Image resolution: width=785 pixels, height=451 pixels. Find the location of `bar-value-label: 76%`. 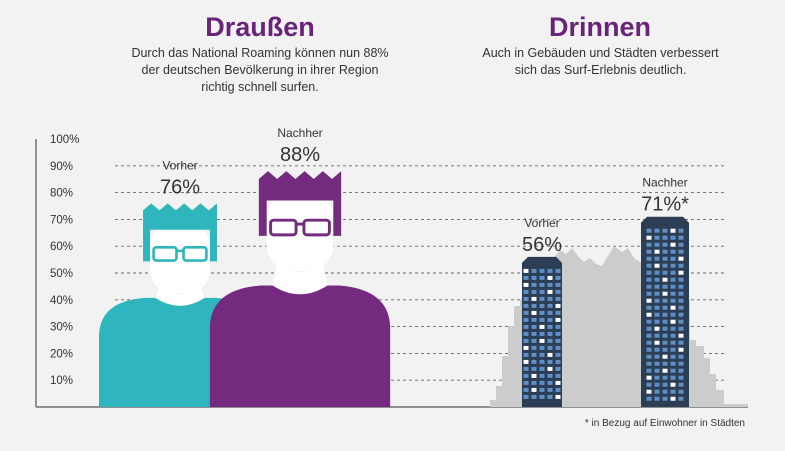

bar-value-label: 76% is located at coordinates (180, 187).